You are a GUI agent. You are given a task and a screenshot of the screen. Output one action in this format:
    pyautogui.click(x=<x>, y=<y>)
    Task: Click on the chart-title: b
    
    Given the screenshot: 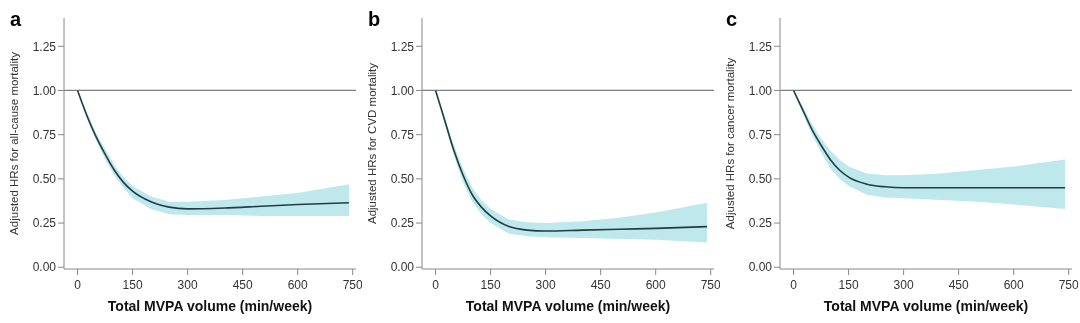 What is the action you would take?
    pyautogui.click(x=374, y=19)
    